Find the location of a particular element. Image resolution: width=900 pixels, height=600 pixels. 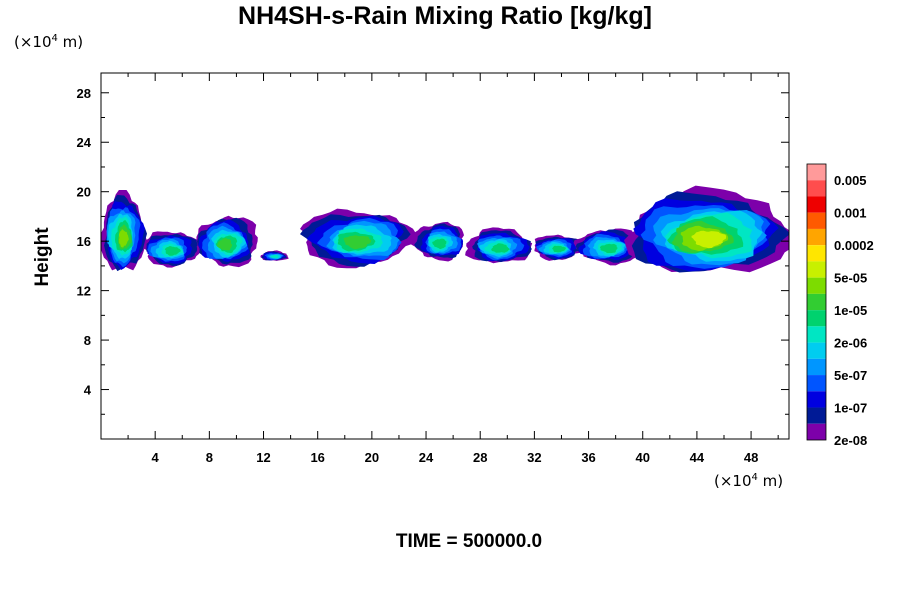

colorbar-frame is located at coordinates (816, 302).